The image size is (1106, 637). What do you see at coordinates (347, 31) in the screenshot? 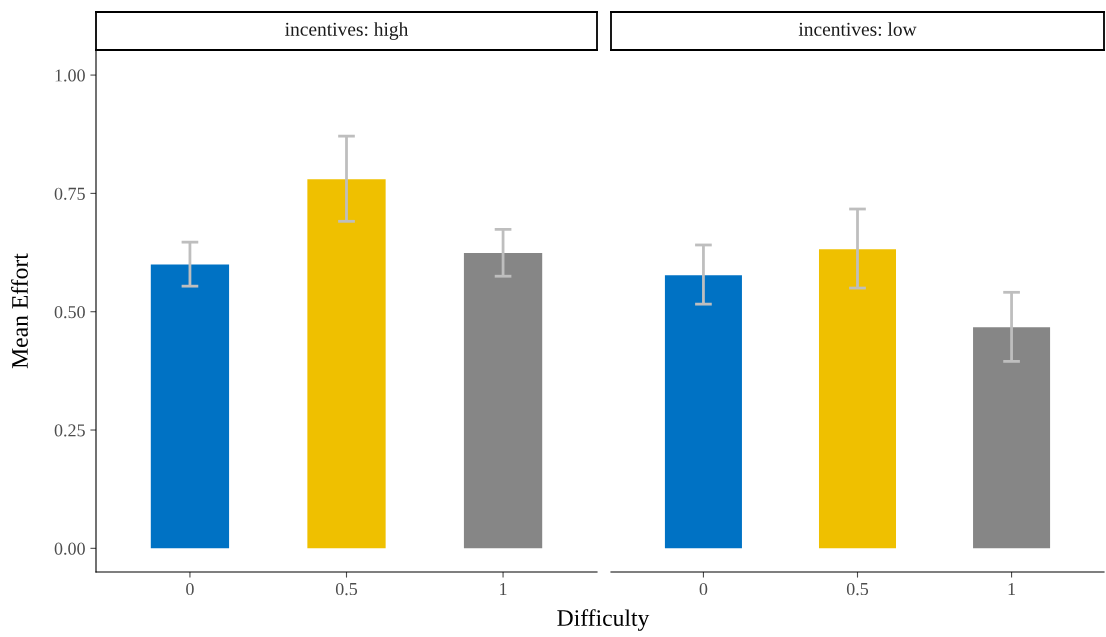
I see `chart-title: incentives: high` at bounding box center [347, 31].